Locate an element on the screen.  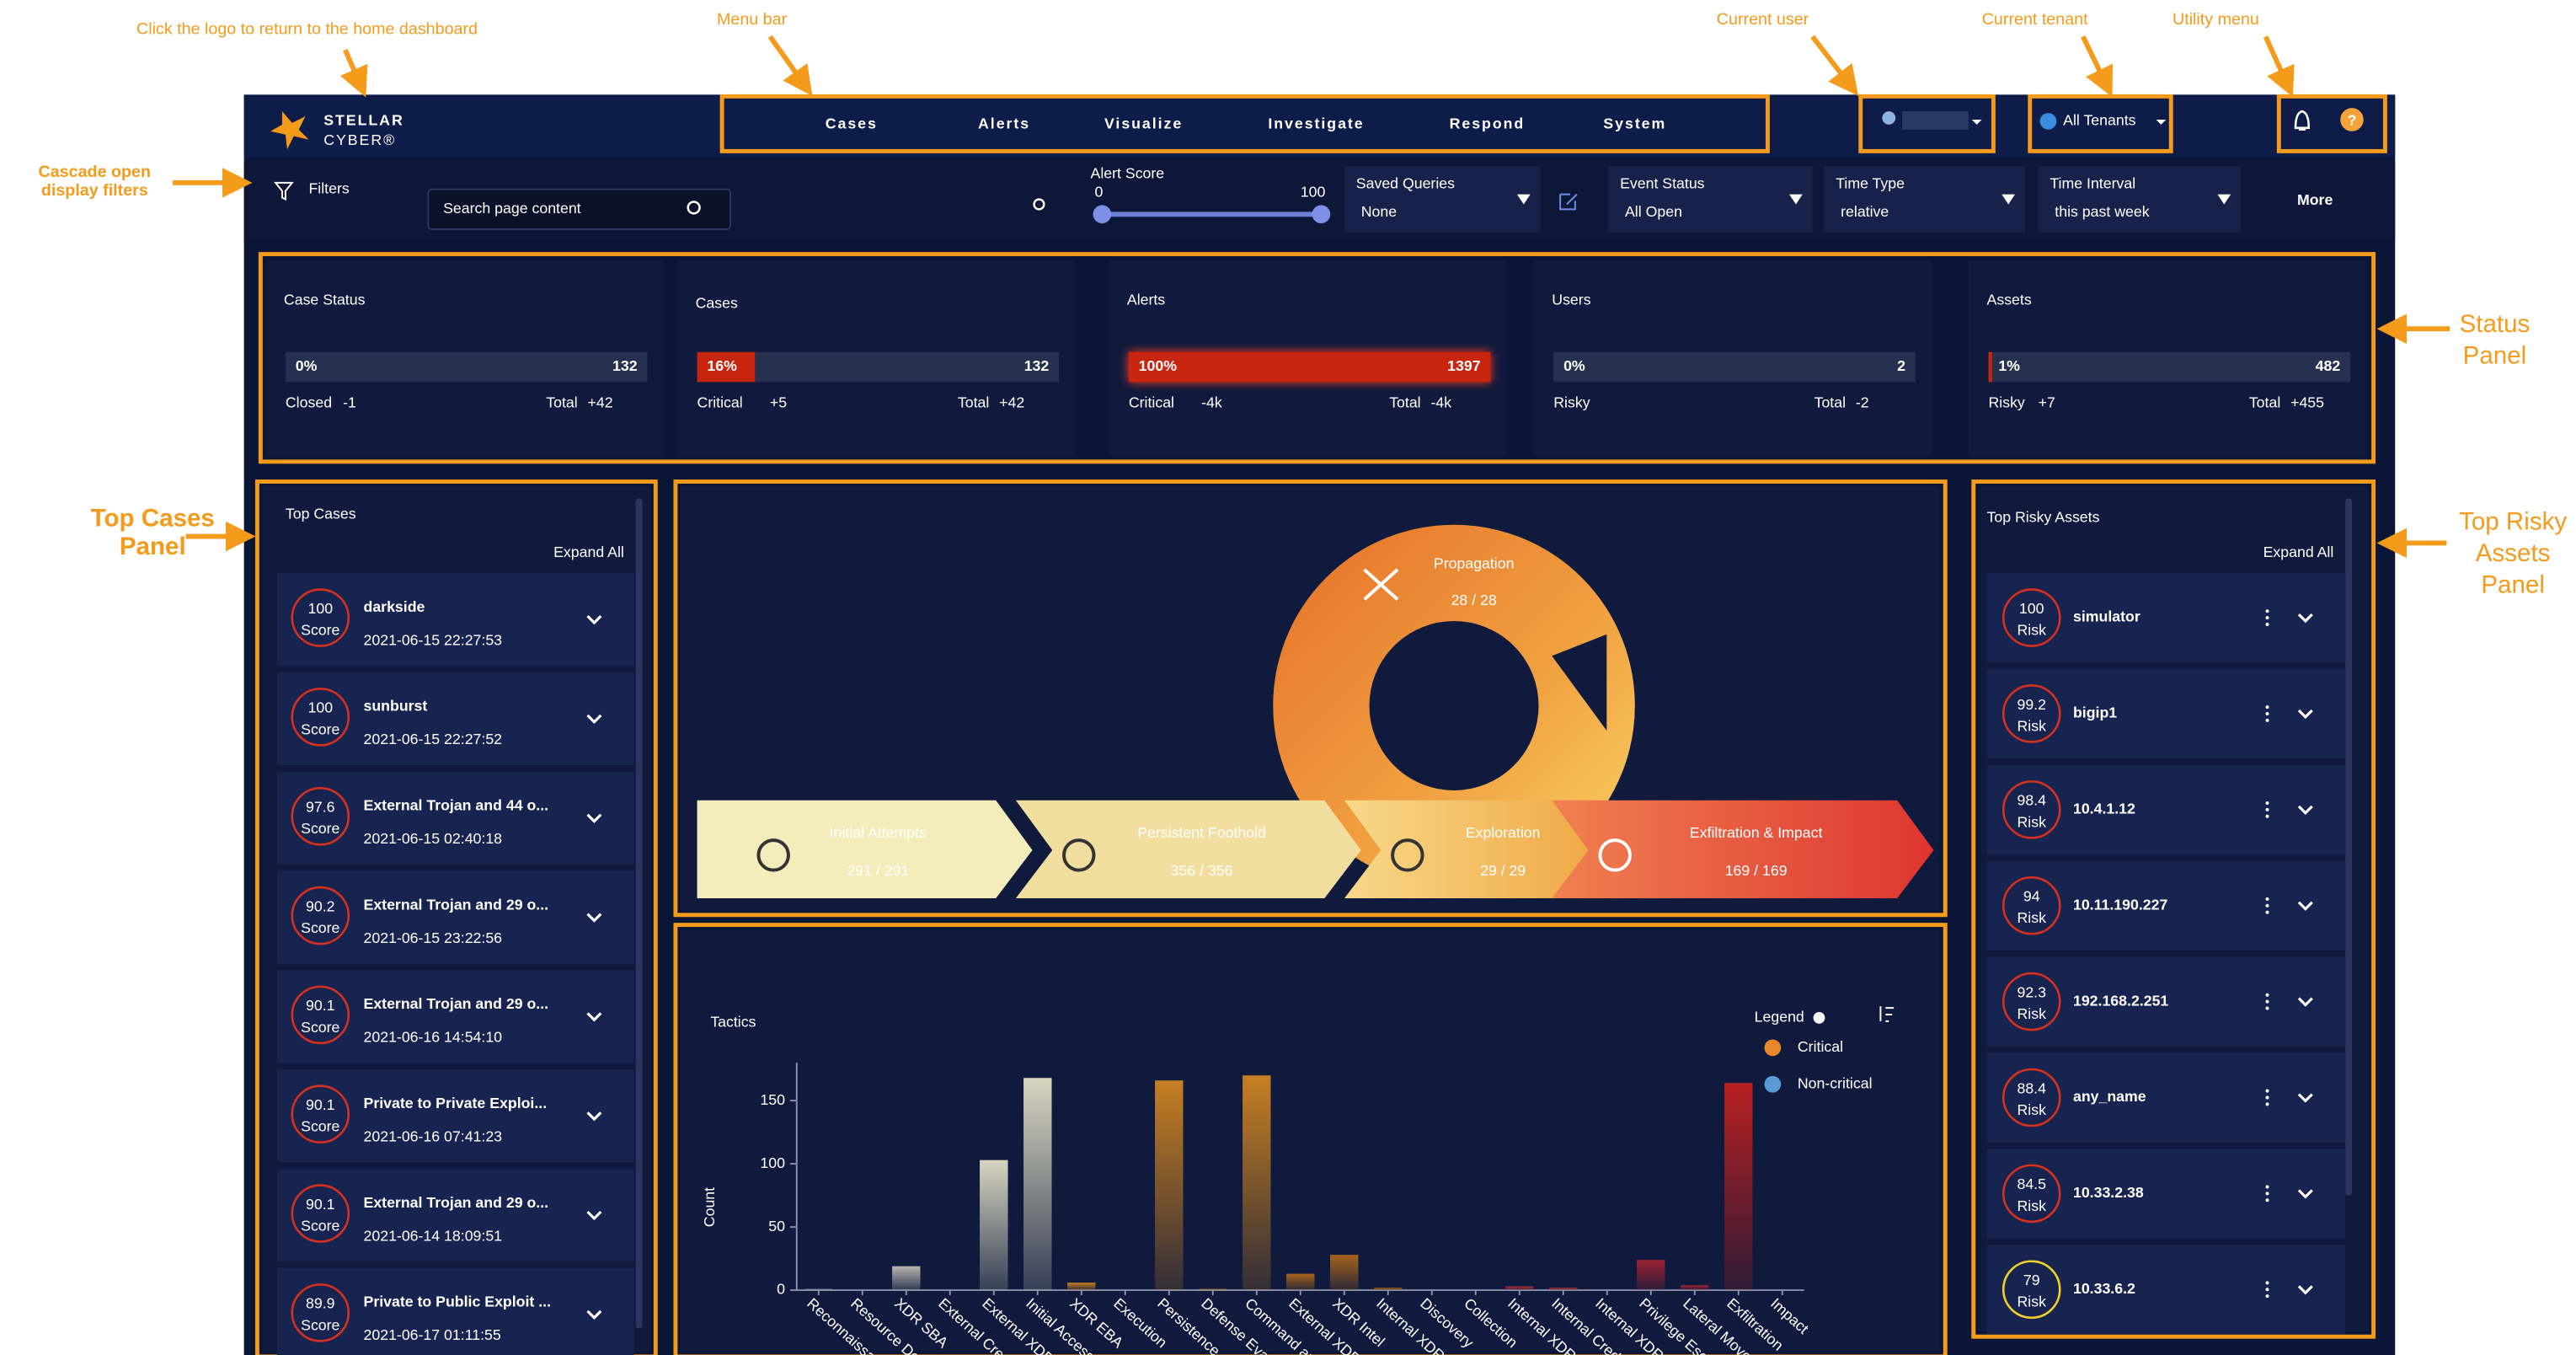
menu-item: Respond is located at coordinates (1488, 123).